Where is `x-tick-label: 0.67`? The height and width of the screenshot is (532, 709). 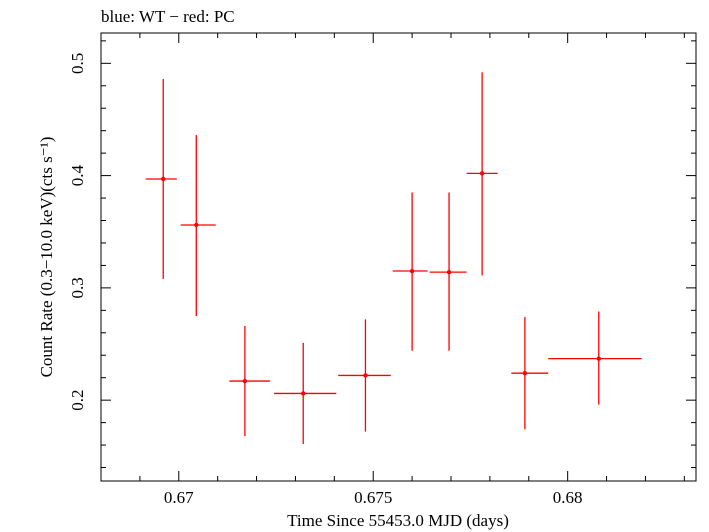 x-tick-label: 0.67 is located at coordinates (179, 497).